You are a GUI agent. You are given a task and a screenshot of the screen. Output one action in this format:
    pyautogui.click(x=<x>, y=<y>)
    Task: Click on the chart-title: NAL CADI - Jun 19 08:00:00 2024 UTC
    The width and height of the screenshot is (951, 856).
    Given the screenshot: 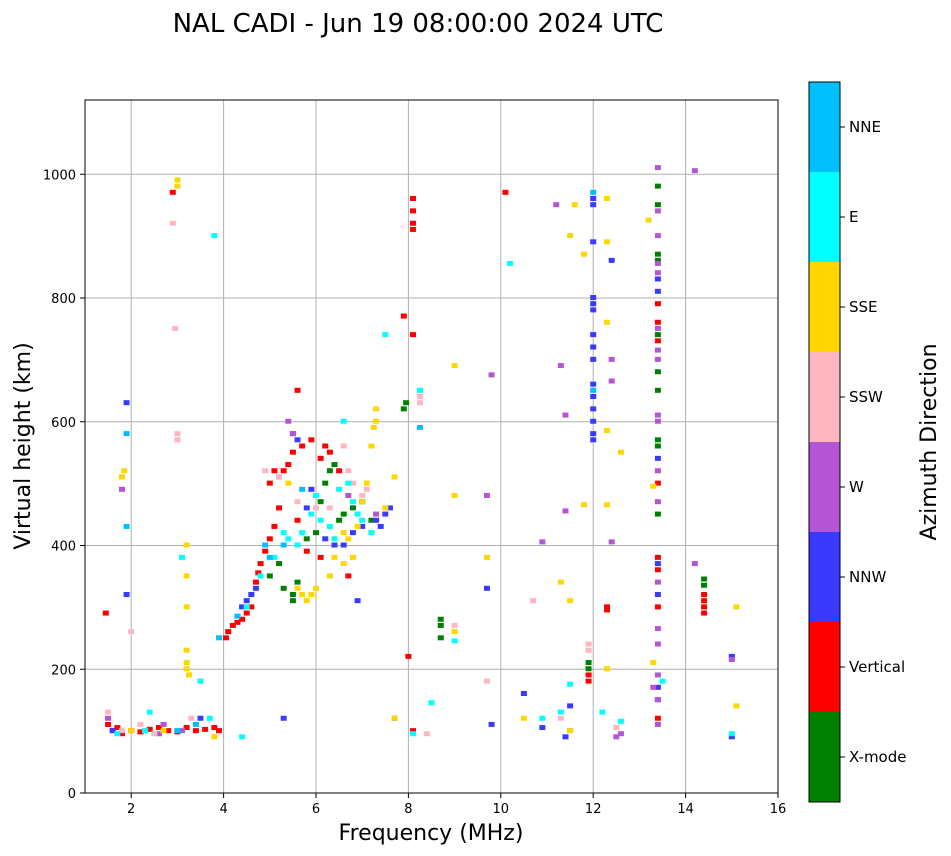 What is the action you would take?
    pyautogui.click(x=418, y=24)
    